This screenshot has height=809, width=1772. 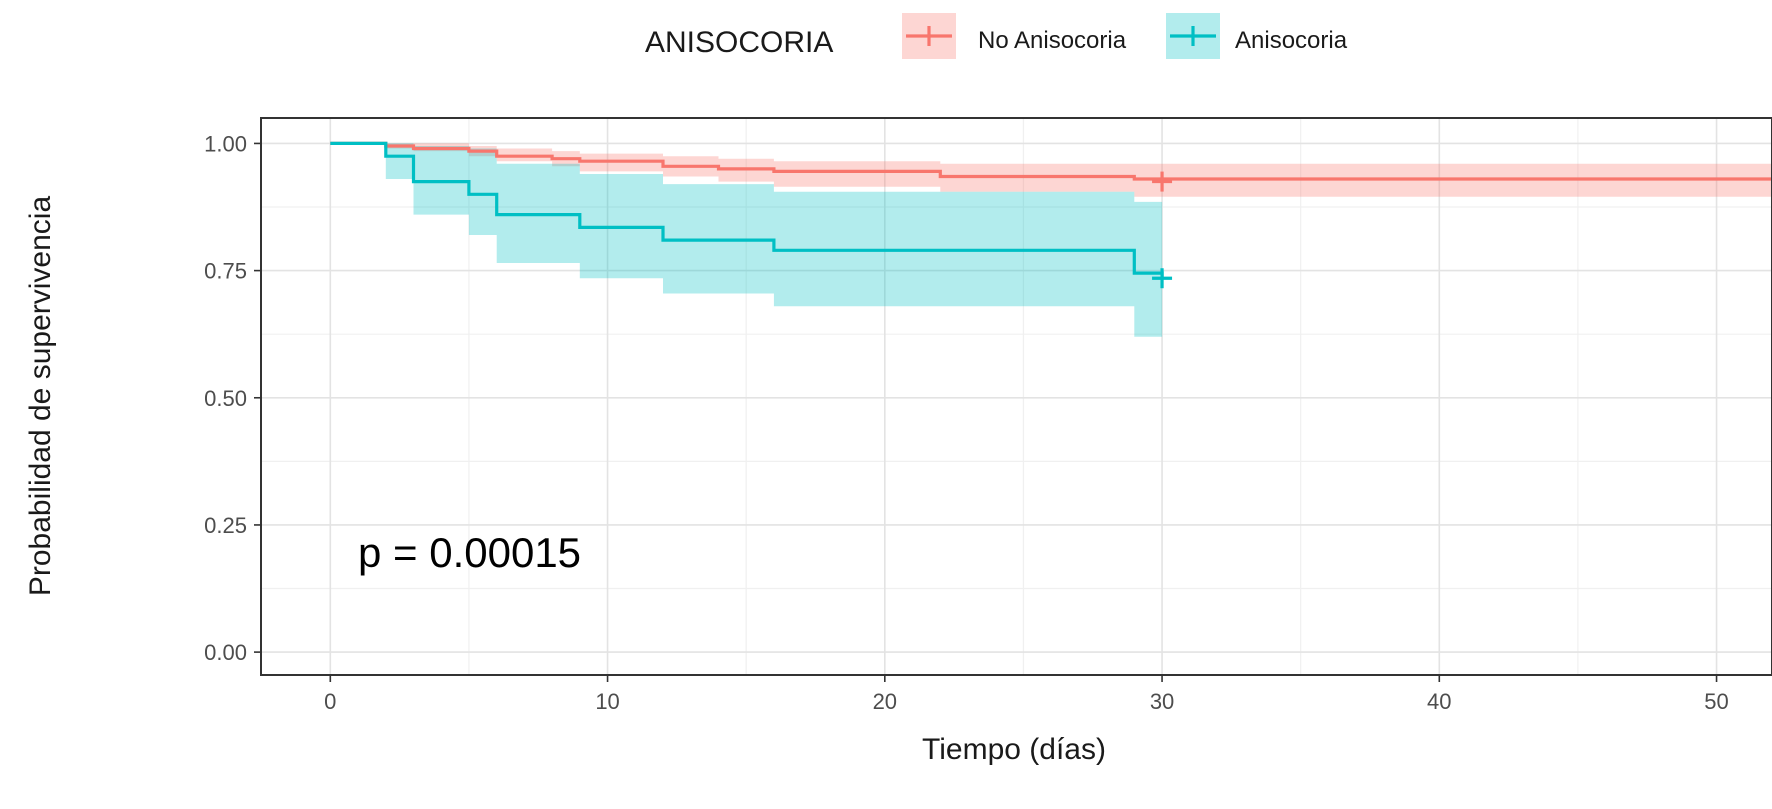 I want to click on y-axis: 0.00 0.25 0.50 0.75 1.00, so click(x=232, y=398).